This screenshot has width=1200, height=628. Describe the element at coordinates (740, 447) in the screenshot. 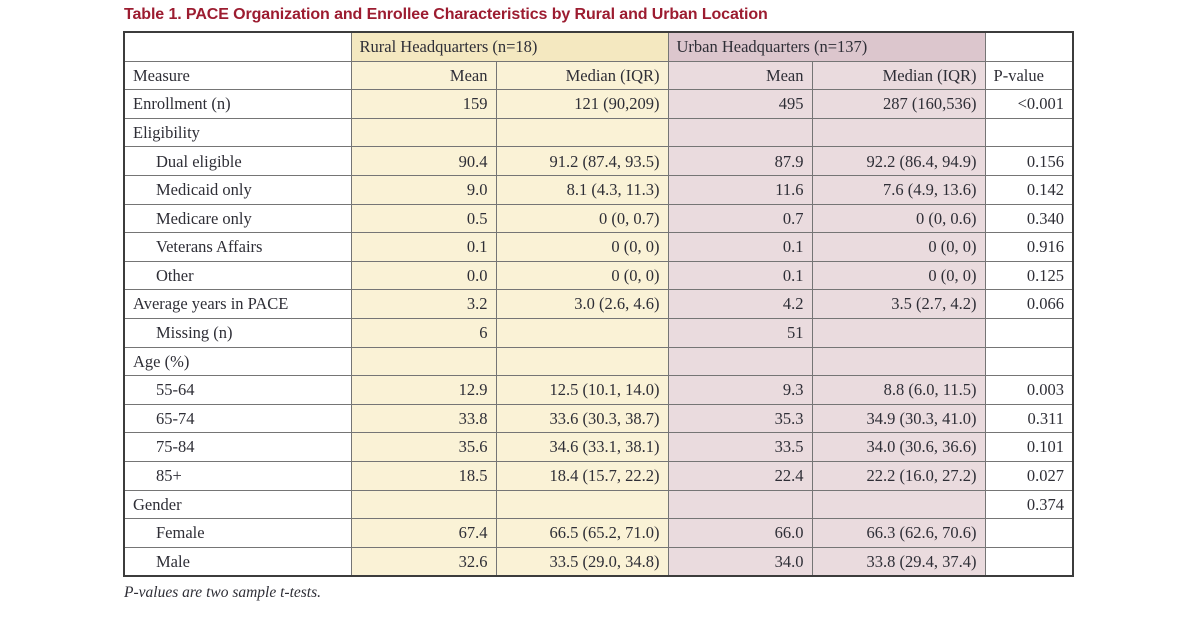

I see `urban-mean-cell: 33.5` at that location.